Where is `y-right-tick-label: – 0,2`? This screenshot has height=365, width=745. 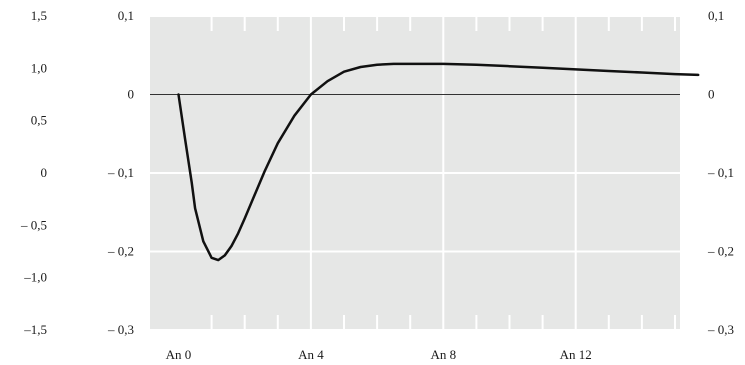
y-right-tick-label: – 0,2 is located at coordinates (720, 251).